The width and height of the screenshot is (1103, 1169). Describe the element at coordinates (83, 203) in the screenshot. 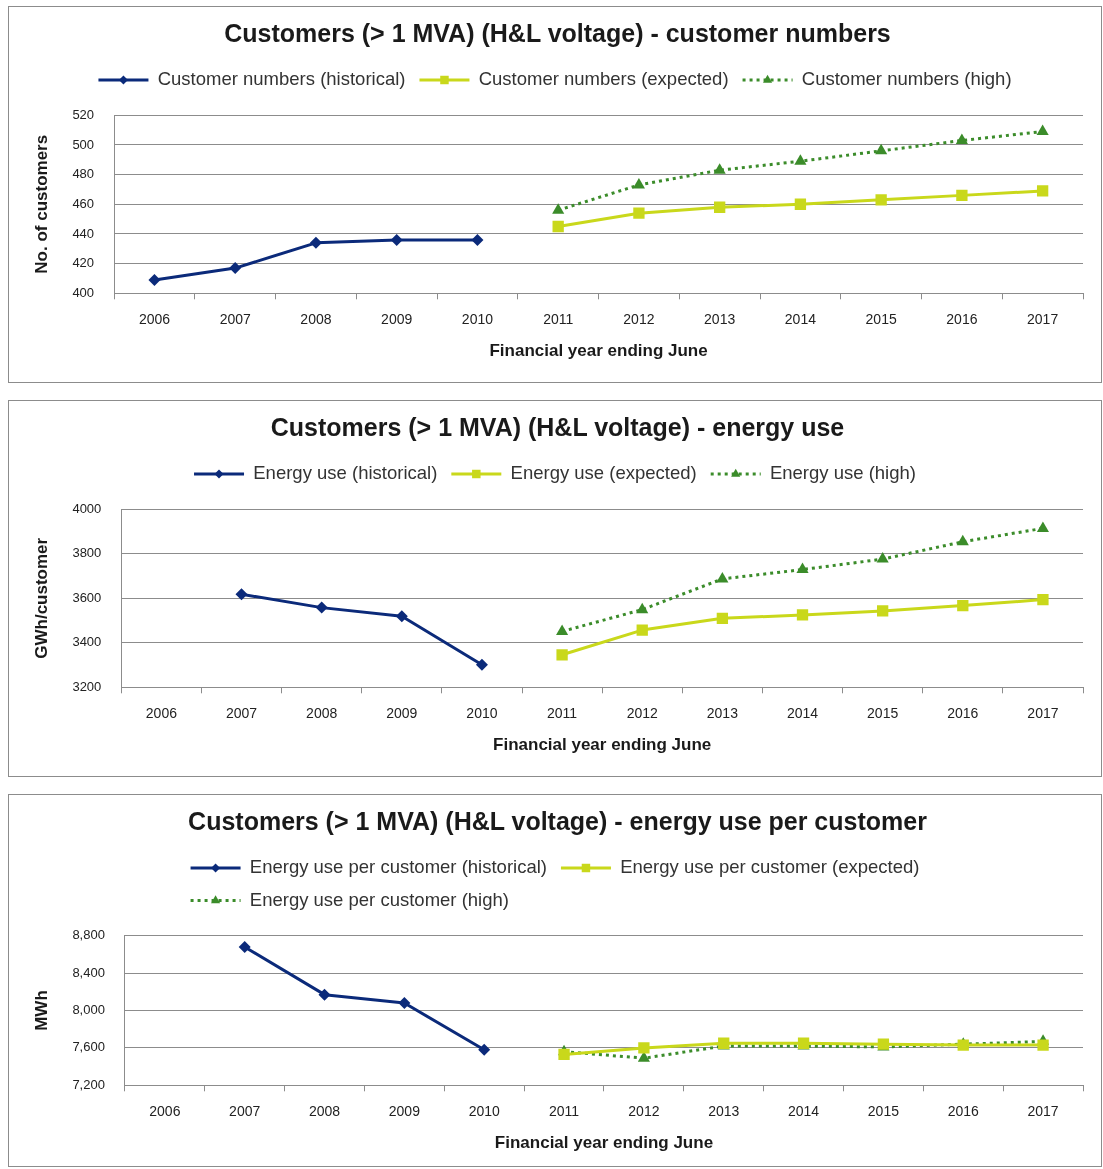

I see `y-tick-label: 460` at that location.